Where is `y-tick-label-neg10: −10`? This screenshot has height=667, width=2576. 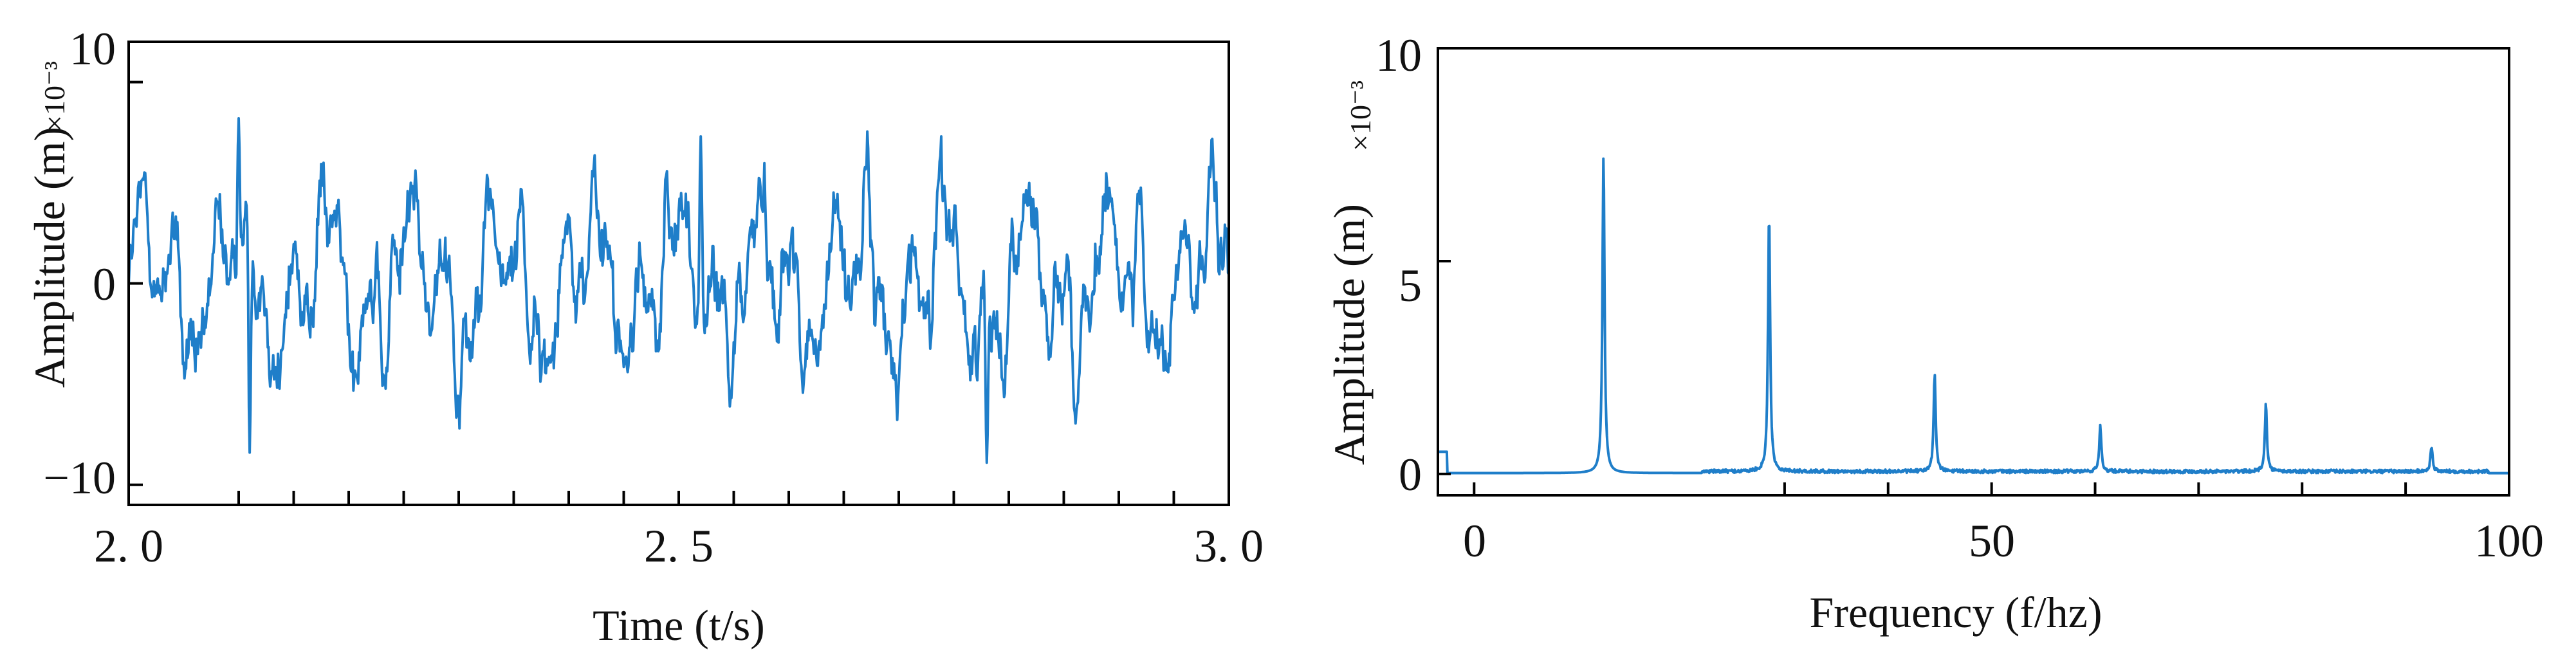
y-tick-label-neg10: −10 is located at coordinates (79, 478).